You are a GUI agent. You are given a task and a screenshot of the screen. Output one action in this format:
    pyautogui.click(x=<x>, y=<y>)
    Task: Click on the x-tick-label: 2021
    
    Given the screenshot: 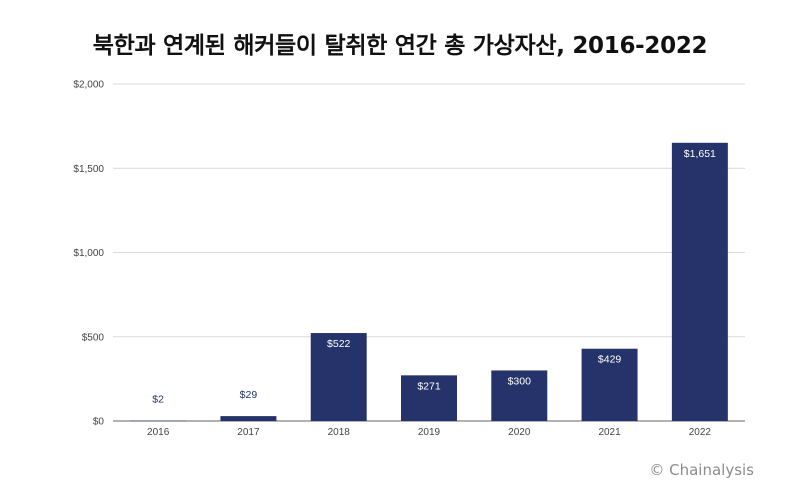 What is the action you would take?
    pyautogui.click(x=609, y=432)
    